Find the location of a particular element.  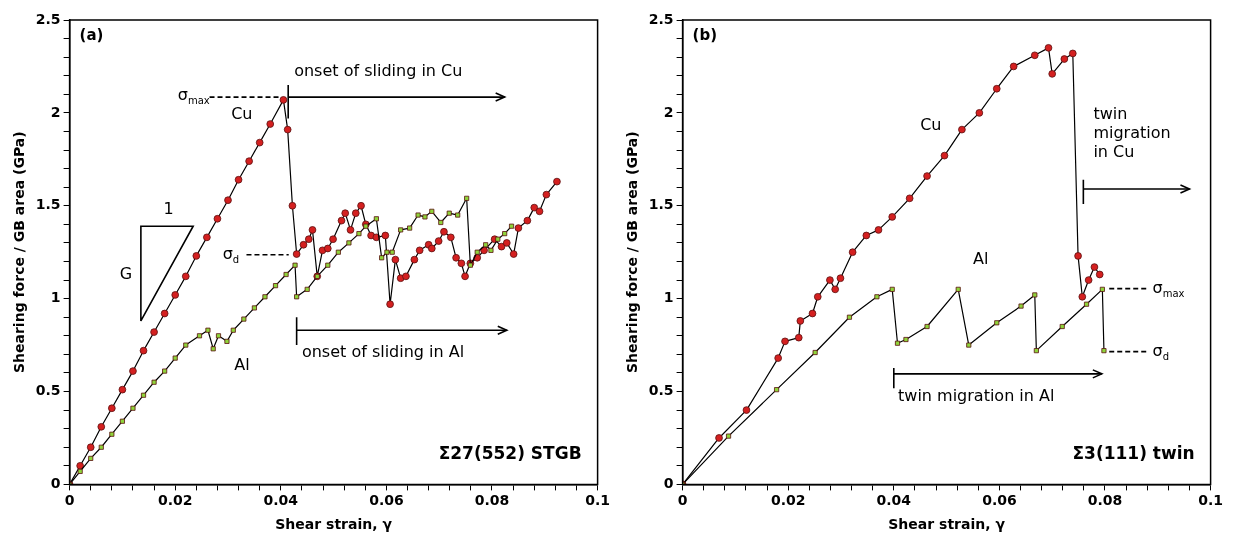

annotation: twin migration in Cu is located at coordinates (1132, 132).